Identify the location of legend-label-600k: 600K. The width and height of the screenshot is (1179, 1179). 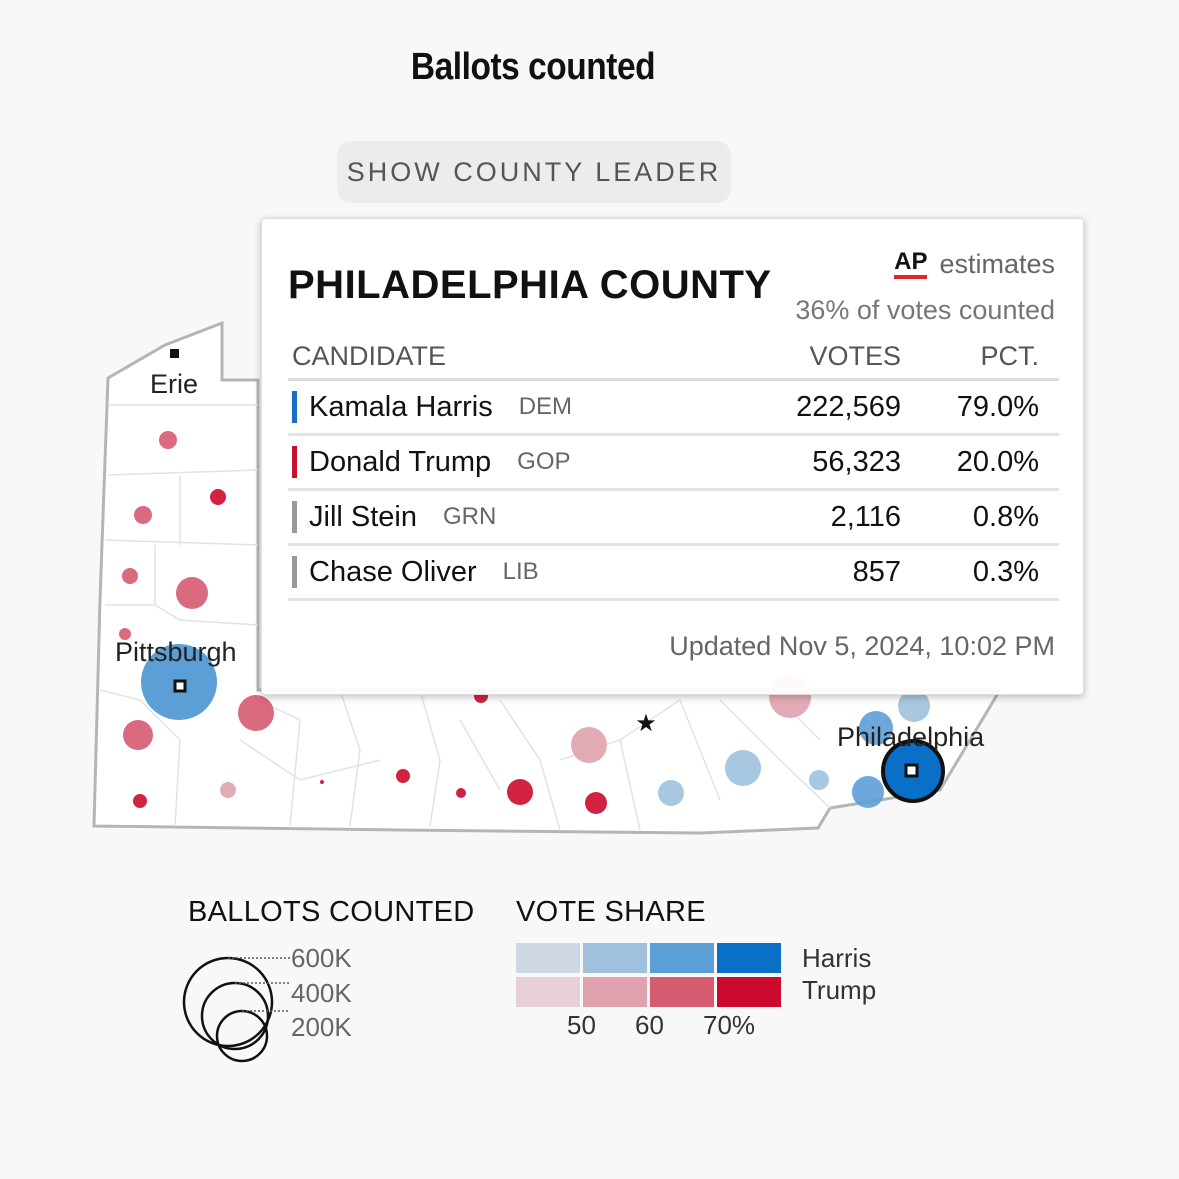
(321, 958).